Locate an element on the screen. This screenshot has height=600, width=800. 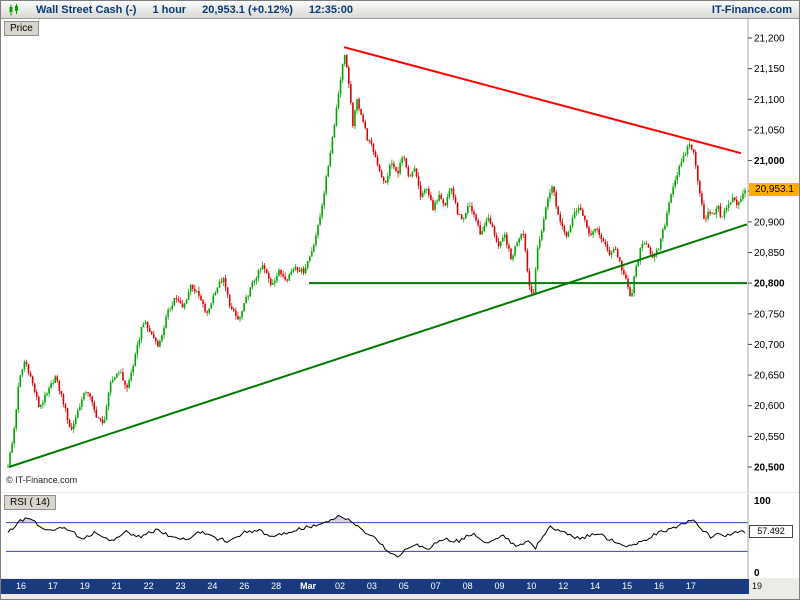
last-price-badge: 20,953.1 is located at coordinates (774, 189).